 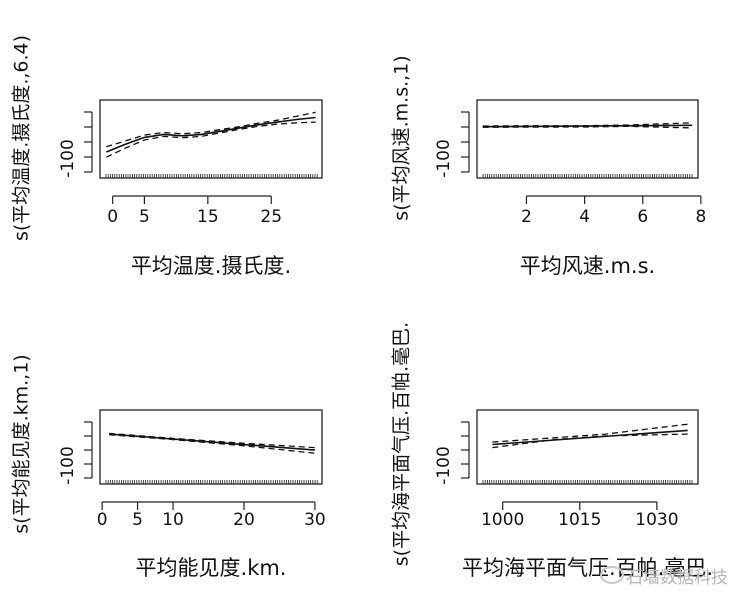 What do you see at coordinates (402, 444) in the screenshot?
I see `y-axis-title: s(平均海平面气压.百帕.毫巴.` at bounding box center [402, 444].